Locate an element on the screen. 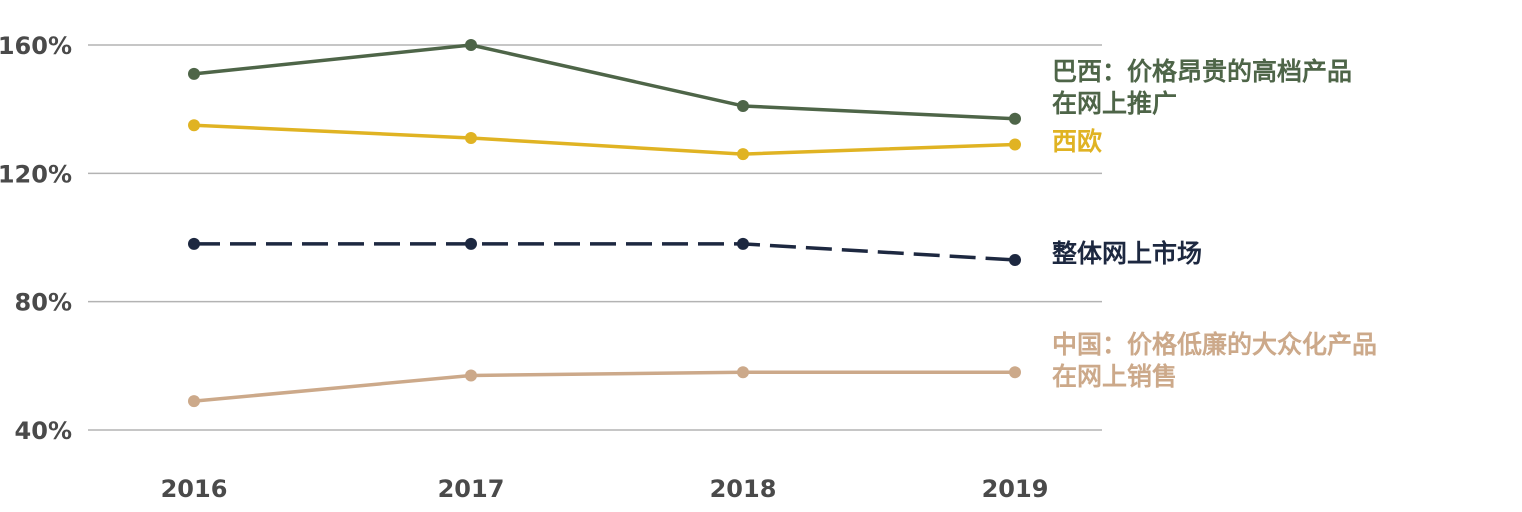 This screenshot has width=1522, height=512. china-series-label: 中国：价格低廉的大众化产品 is located at coordinates (1214, 344).